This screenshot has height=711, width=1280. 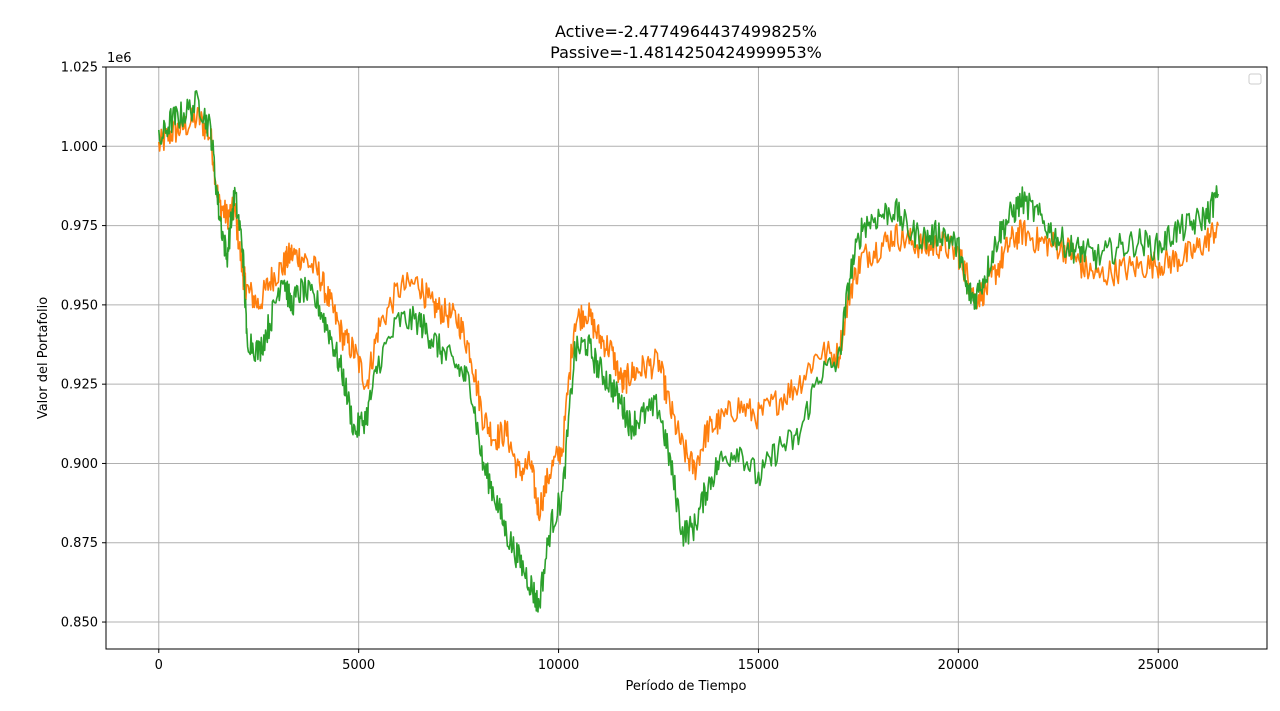 I want to click on y-tick-label: 0.975, so click(x=79, y=226).